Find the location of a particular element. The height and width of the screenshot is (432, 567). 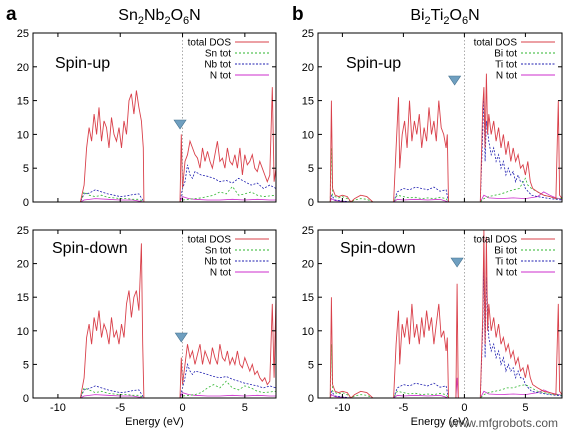

panel-label-b: b is located at coordinates (298, 14).